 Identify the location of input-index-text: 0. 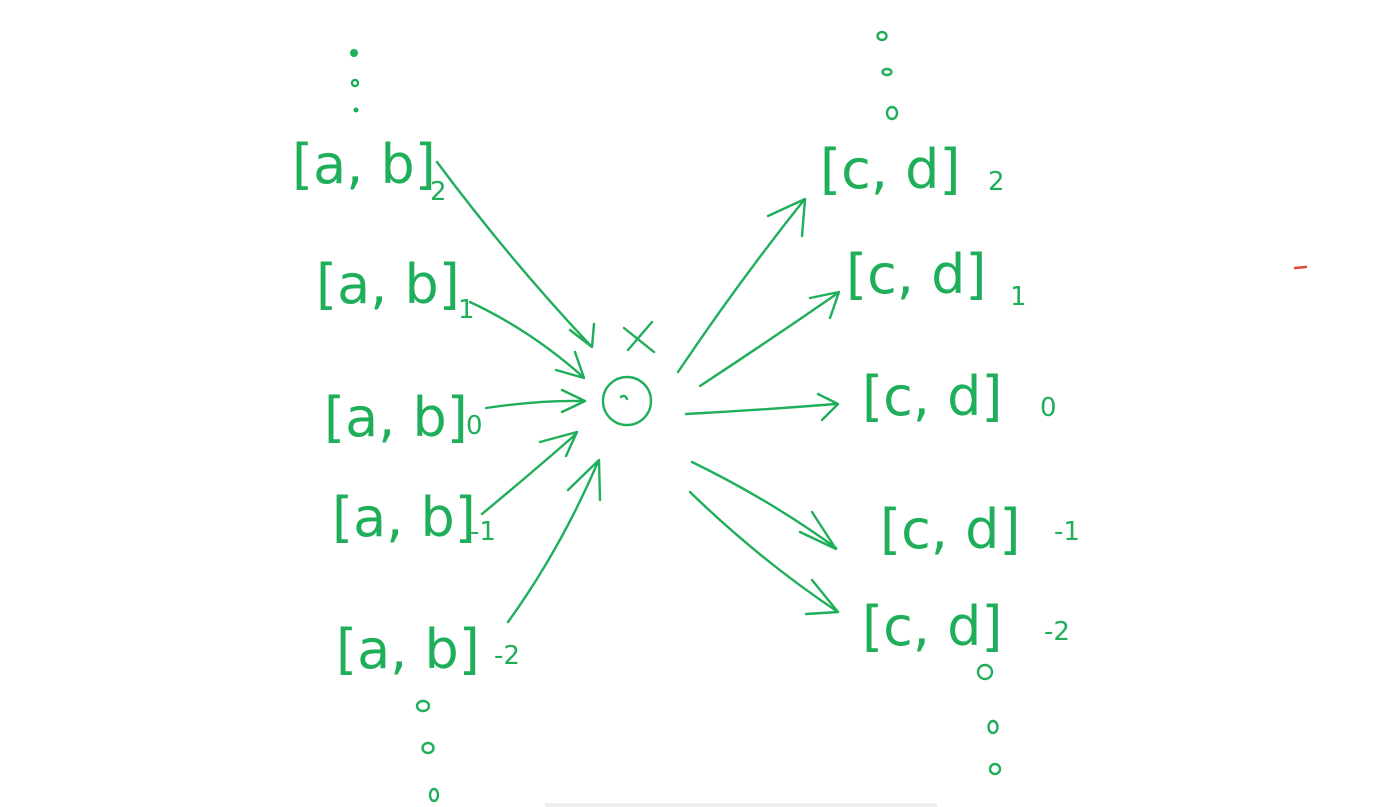
(474, 426).